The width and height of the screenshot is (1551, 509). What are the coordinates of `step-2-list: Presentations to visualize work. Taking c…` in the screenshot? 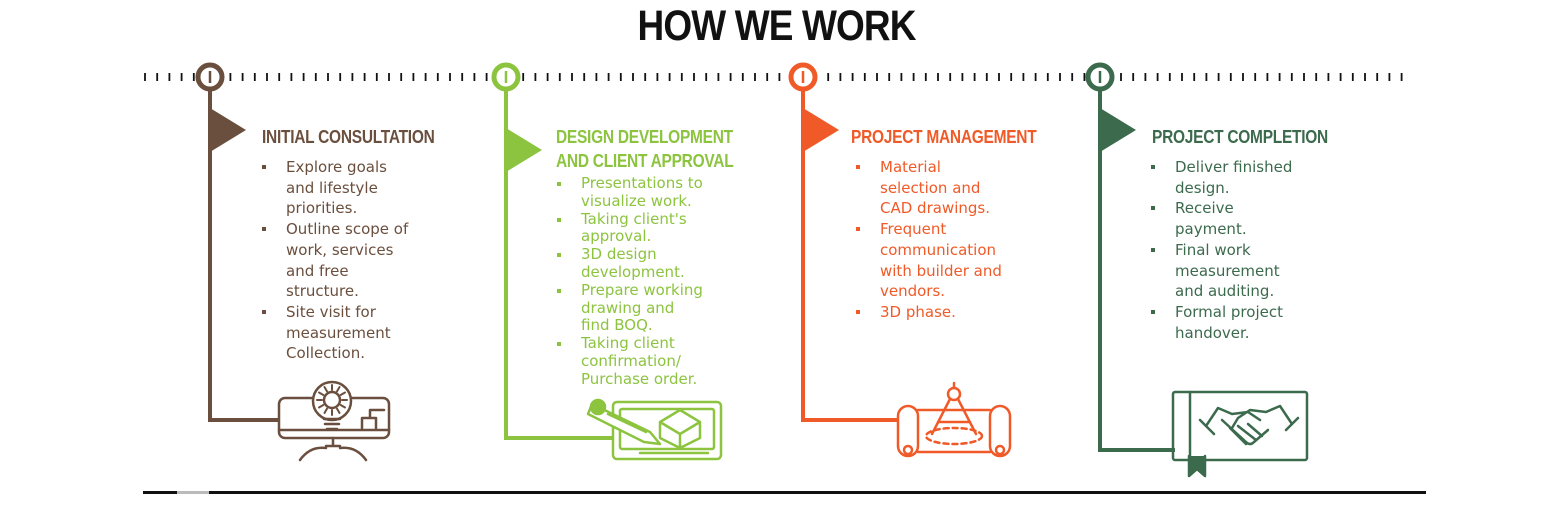 It's located at (657, 281).